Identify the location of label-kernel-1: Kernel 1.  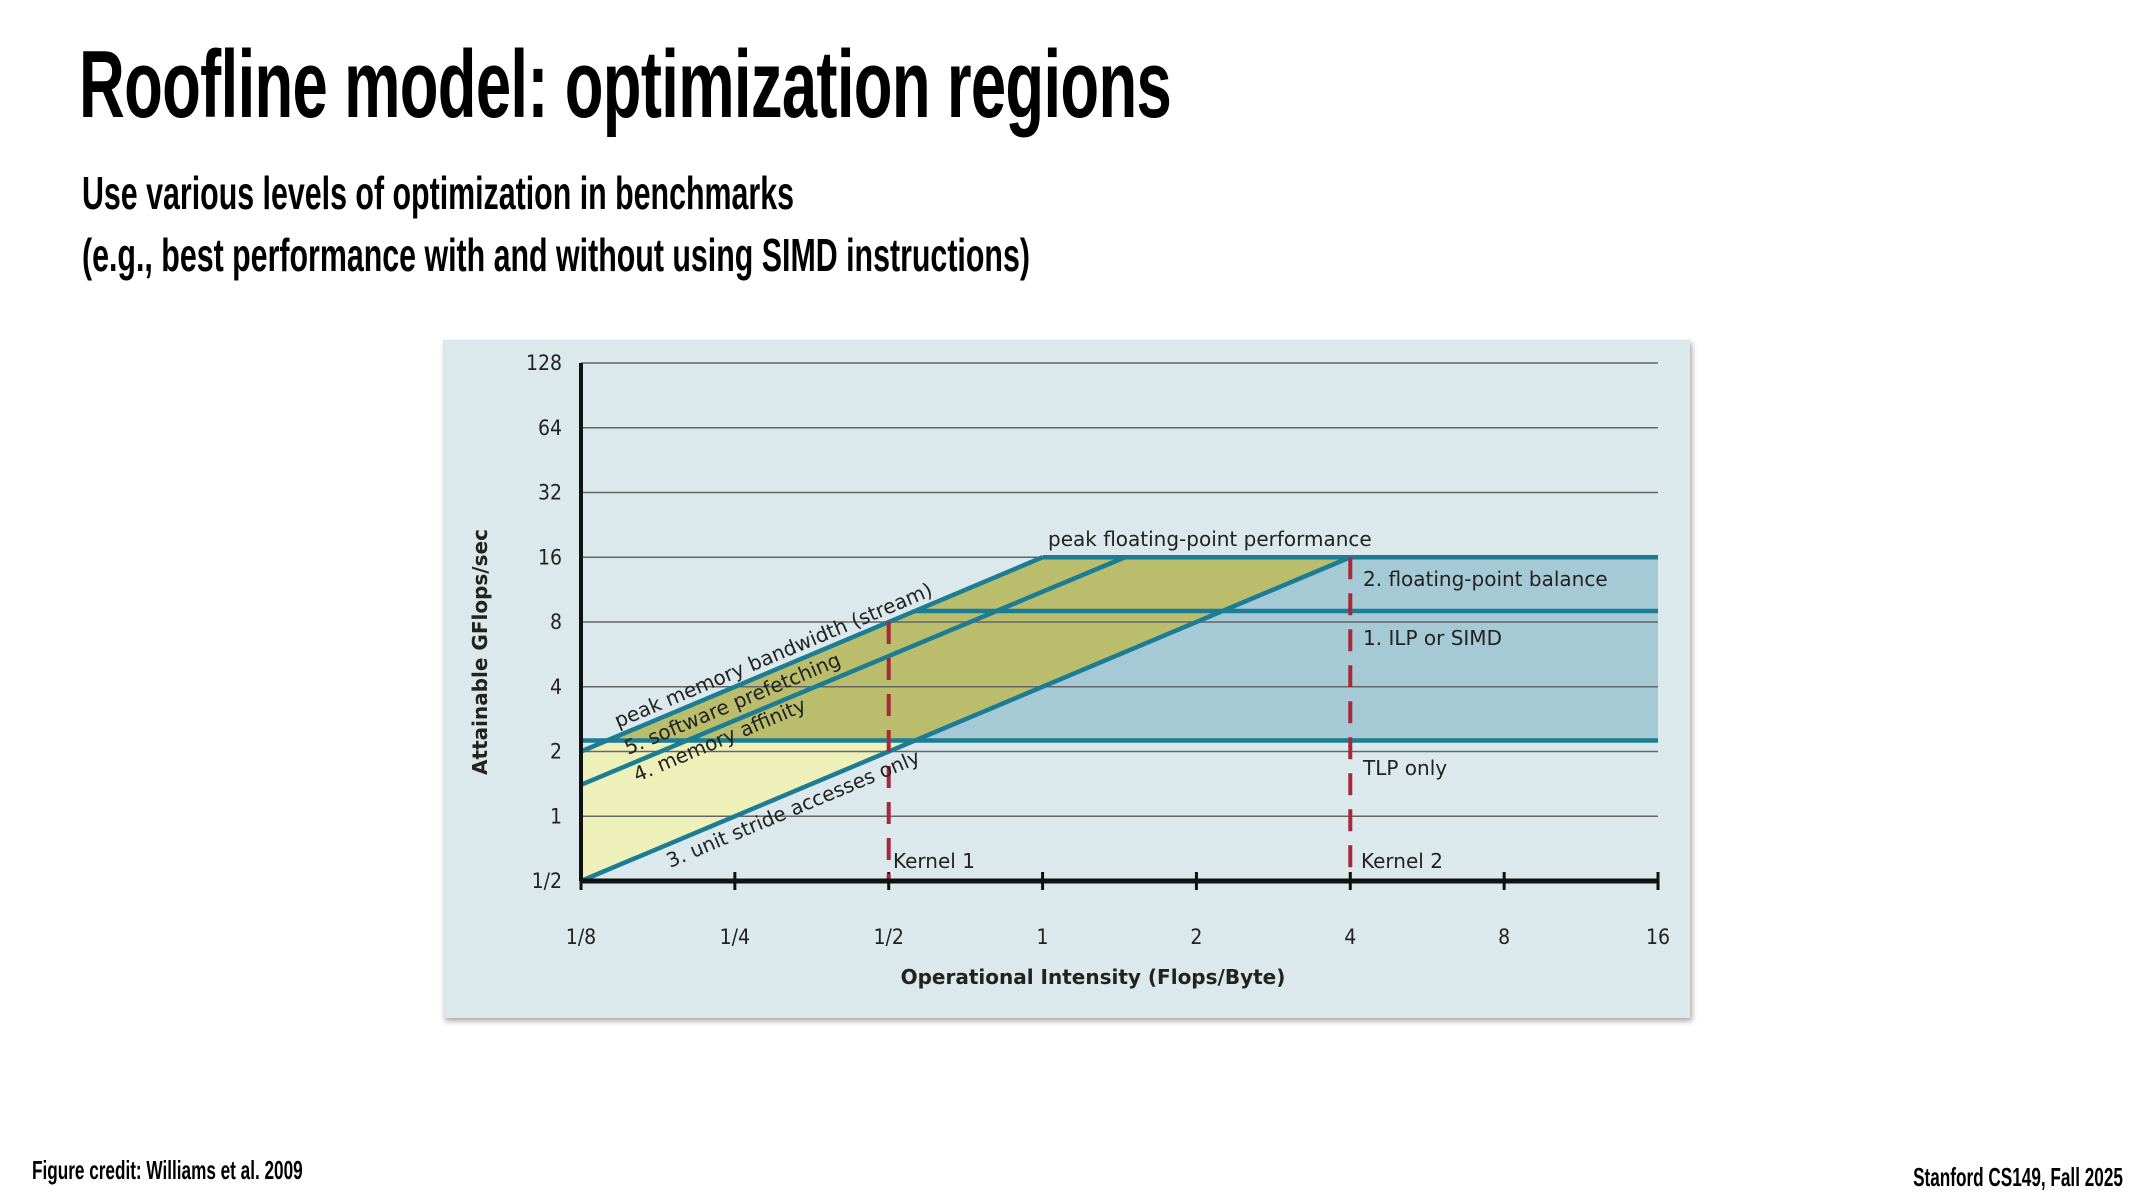
(934, 861).